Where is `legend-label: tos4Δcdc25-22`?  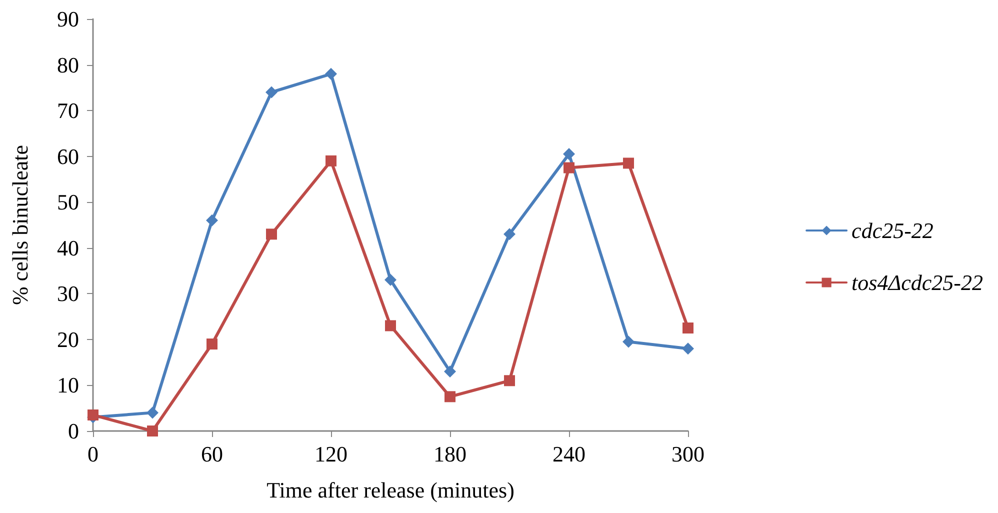
legend-label: tos4Δcdc25-22 is located at coordinates (918, 282).